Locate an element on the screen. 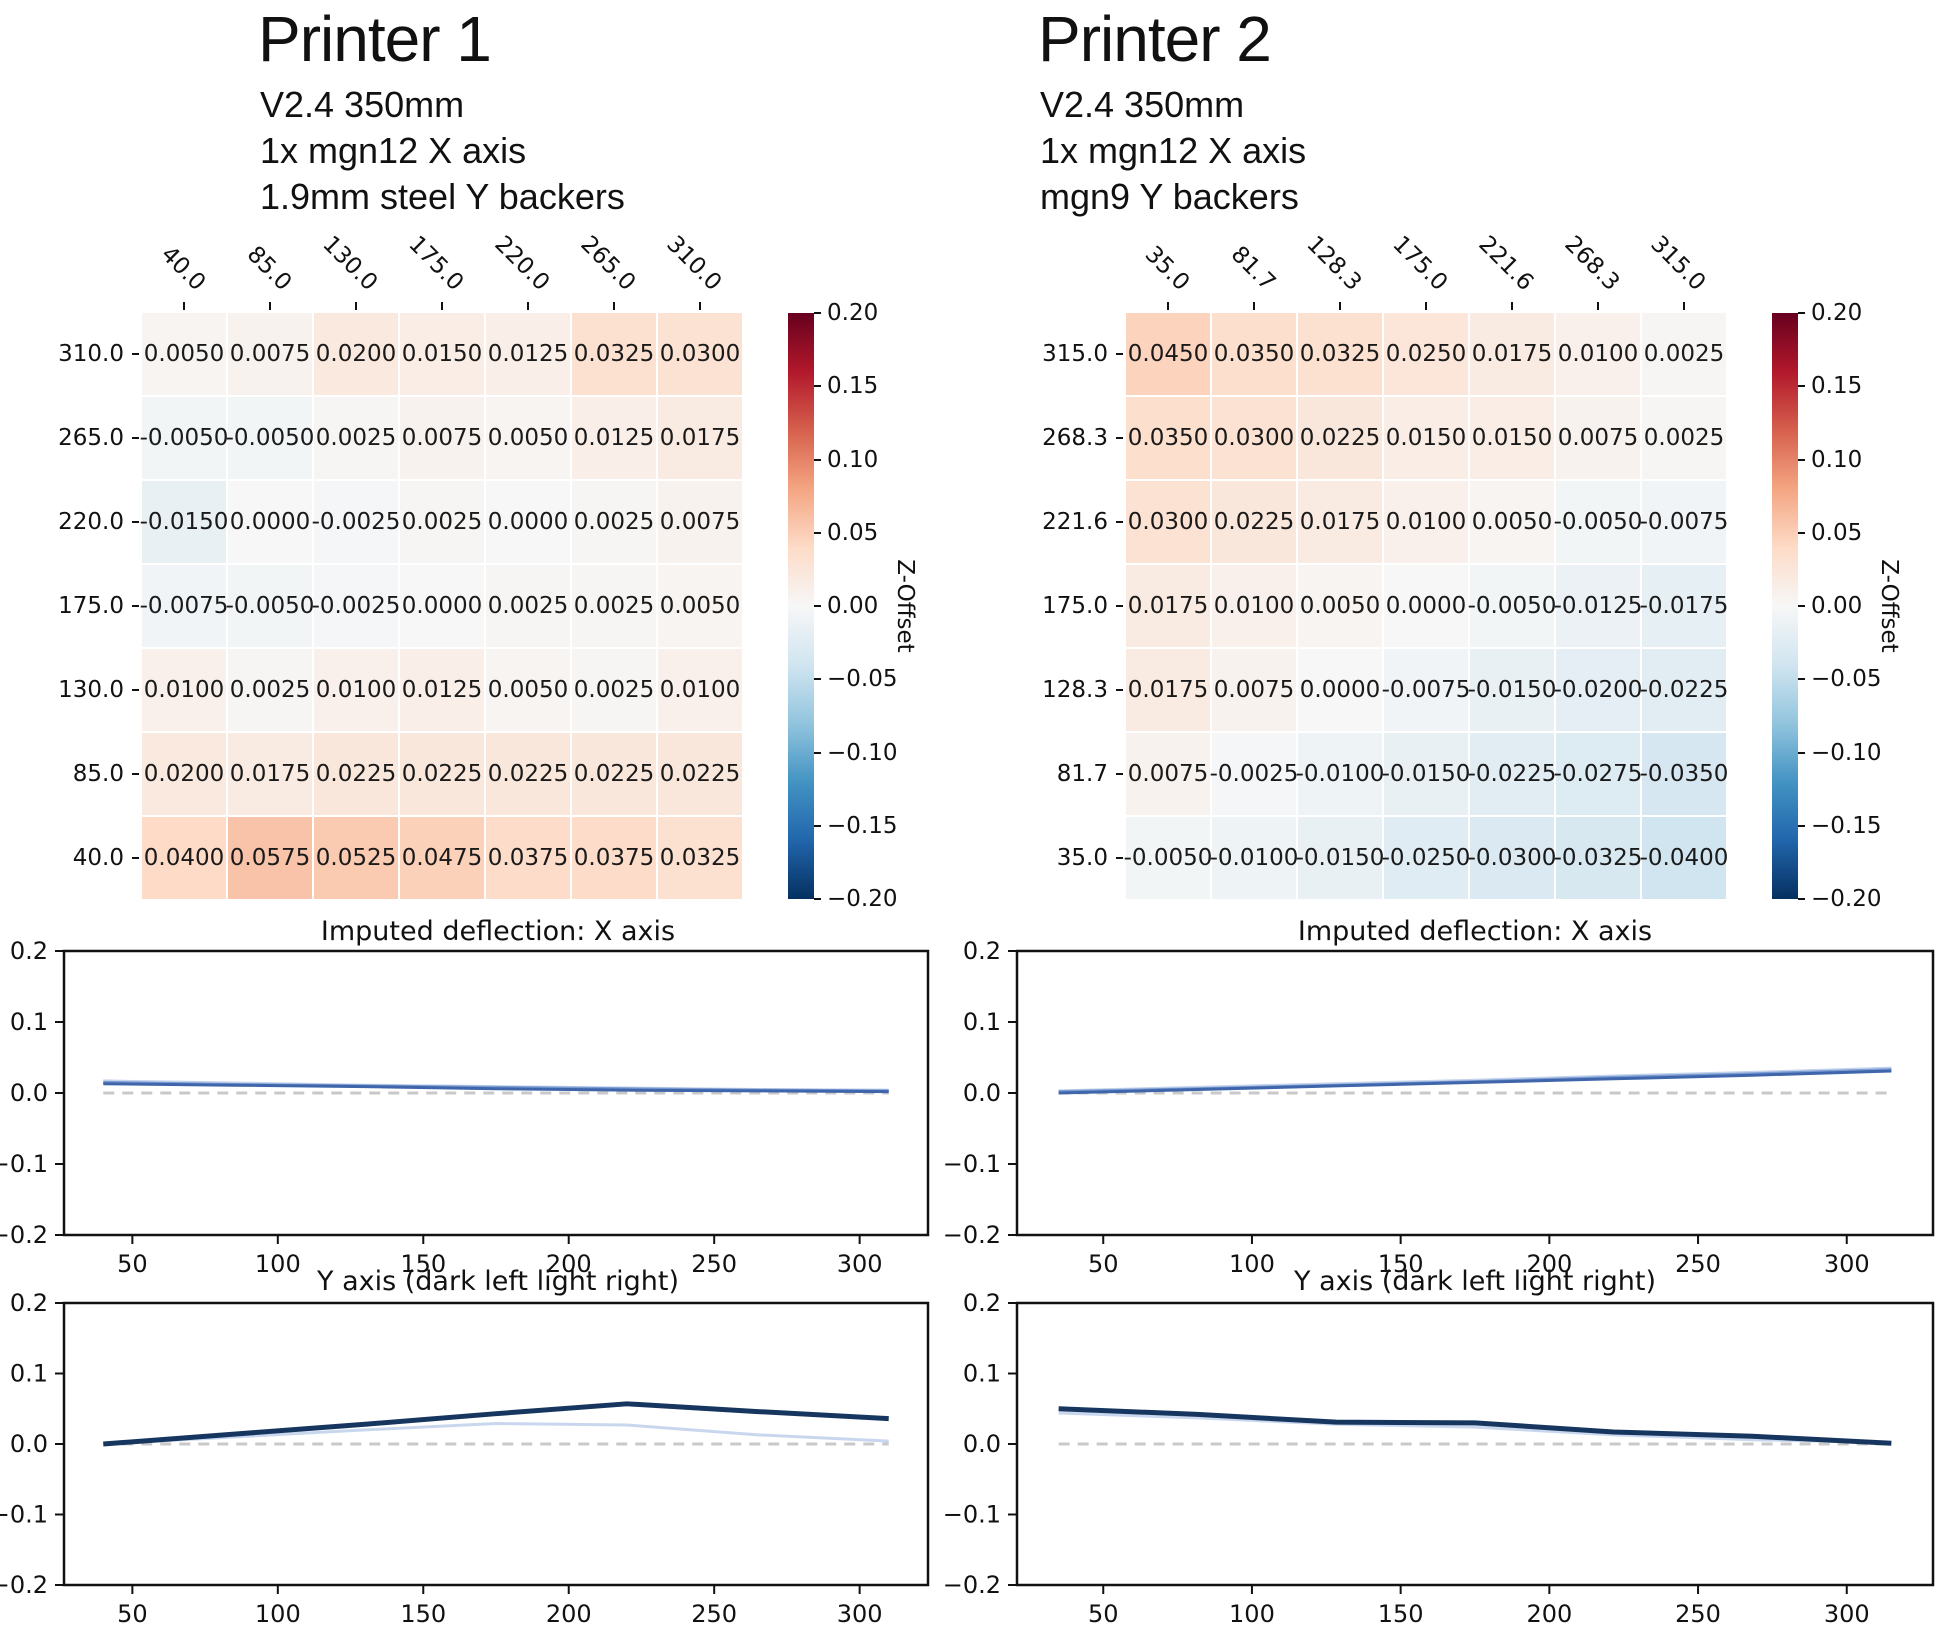 The image size is (1940, 1646). x-tick-label: 100 is located at coordinates (1252, 1614).